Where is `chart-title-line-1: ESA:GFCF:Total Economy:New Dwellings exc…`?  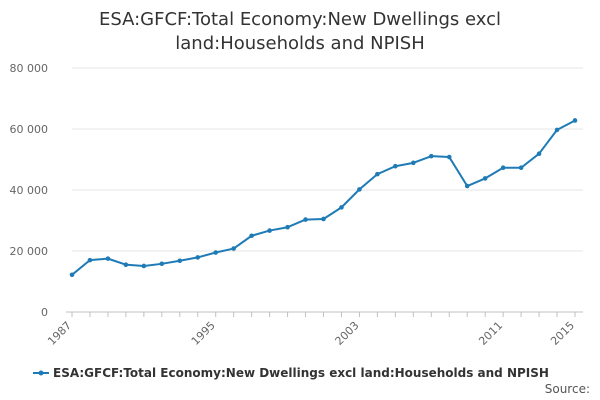 chart-title-line-1: ESA:GFCF:Total Economy:New Dwellings exc… is located at coordinates (300, 19).